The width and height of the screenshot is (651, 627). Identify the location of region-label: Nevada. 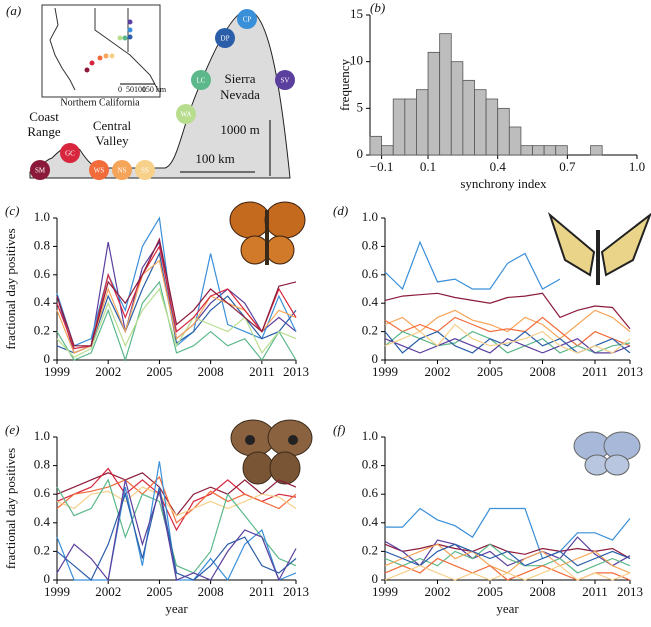
(240, 94).